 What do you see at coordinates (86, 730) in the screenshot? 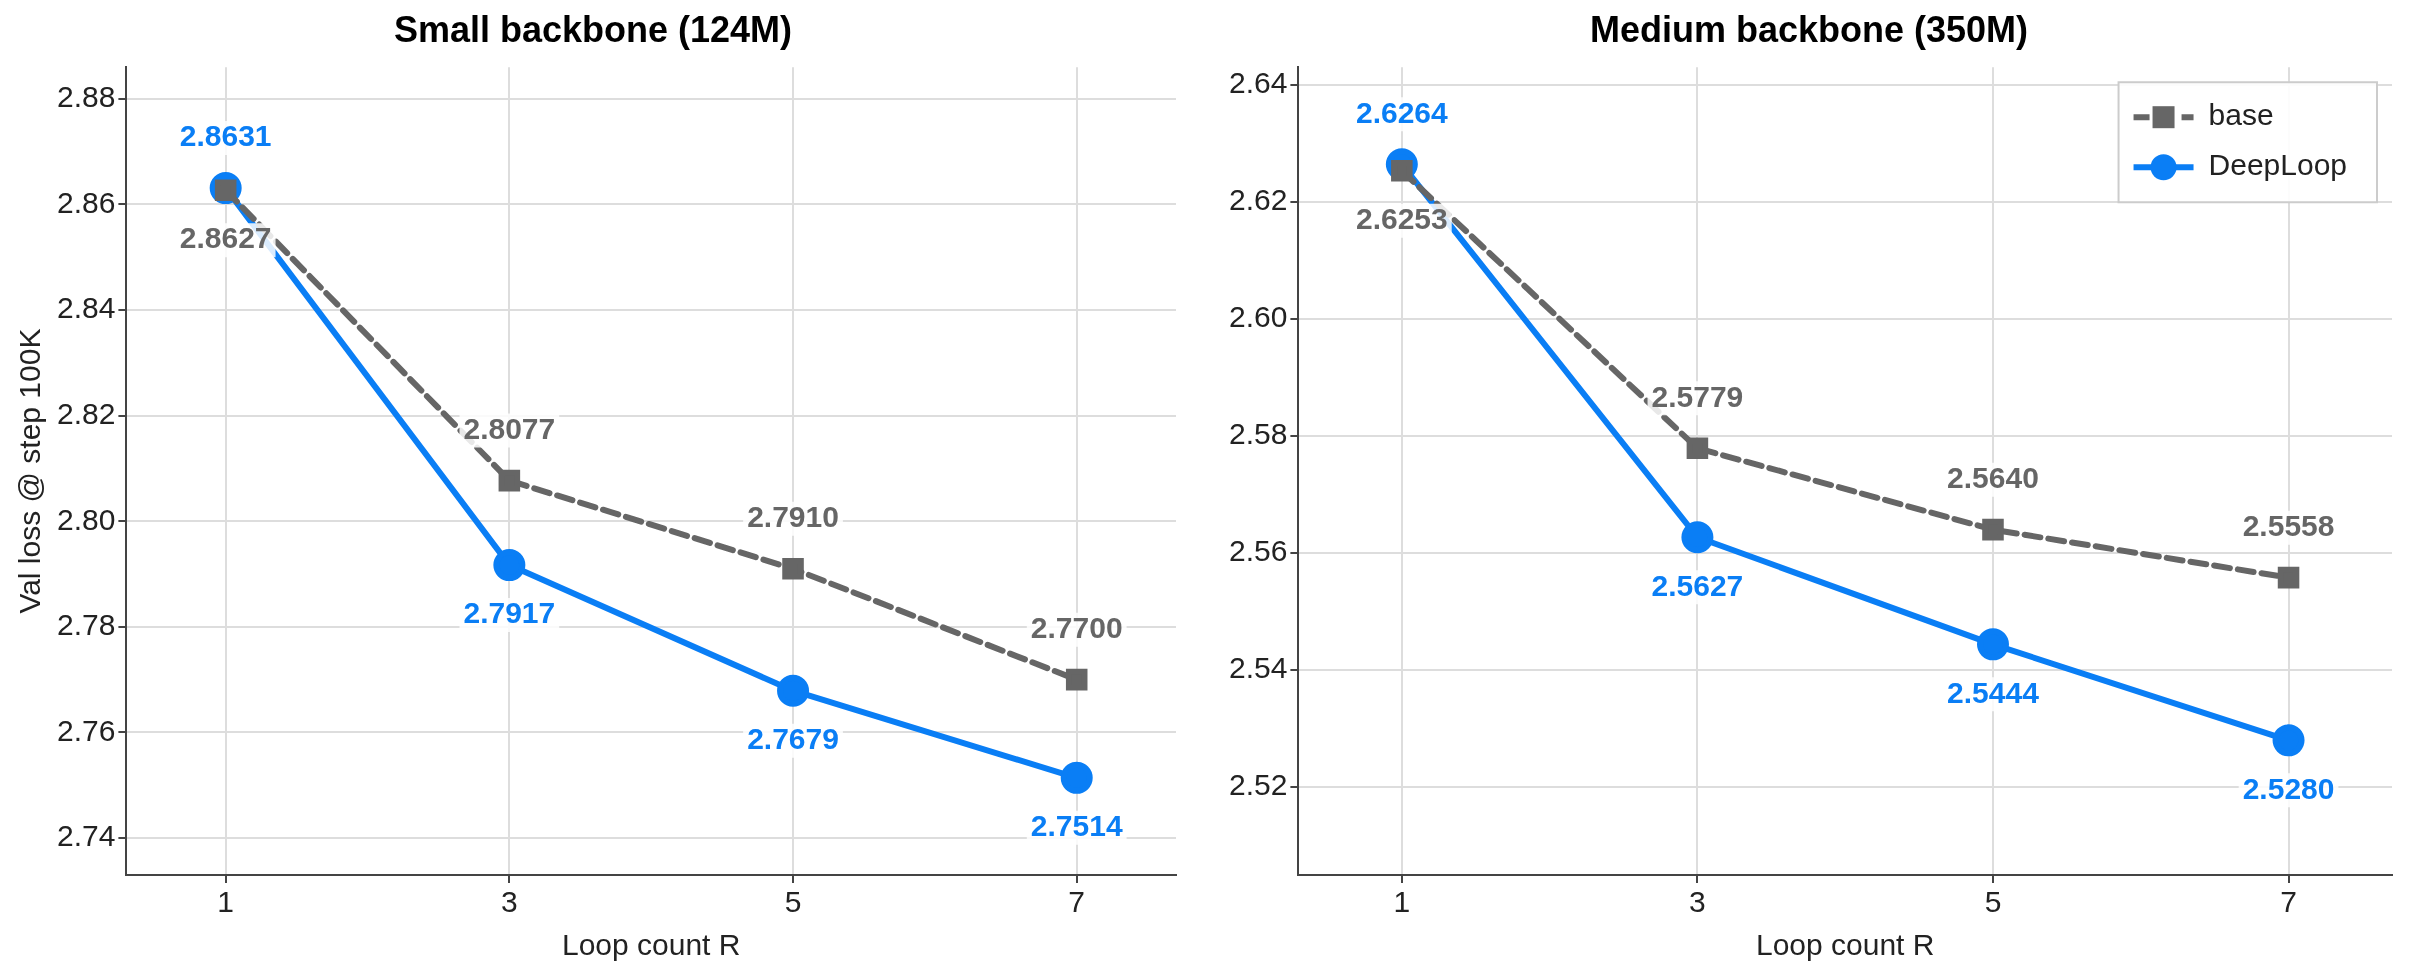
I see `y-tick-label: 2.76` at bounding box center [86, 730].